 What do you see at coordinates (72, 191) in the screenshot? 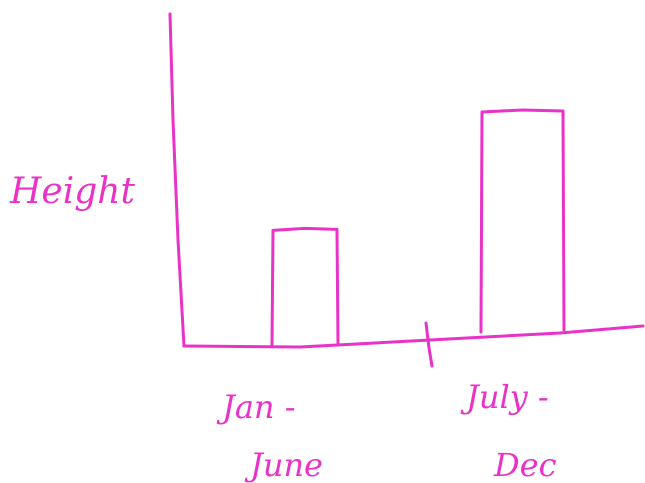
I see `y-axis-label: Height` at bounding box center [72, 191].